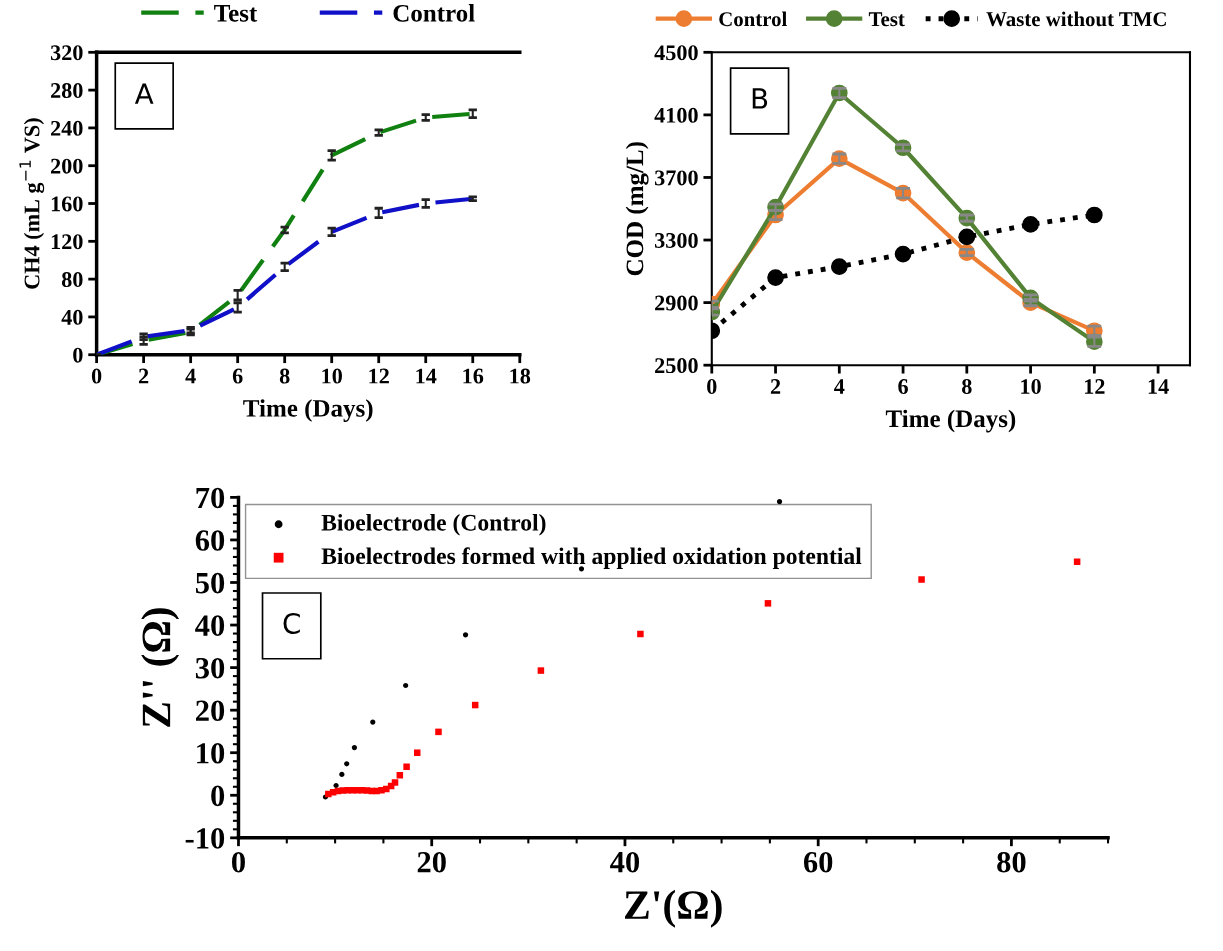 This screenshot has height=951, width=1223. I want to click on y-tick-label: 3300, so click(676, 240).